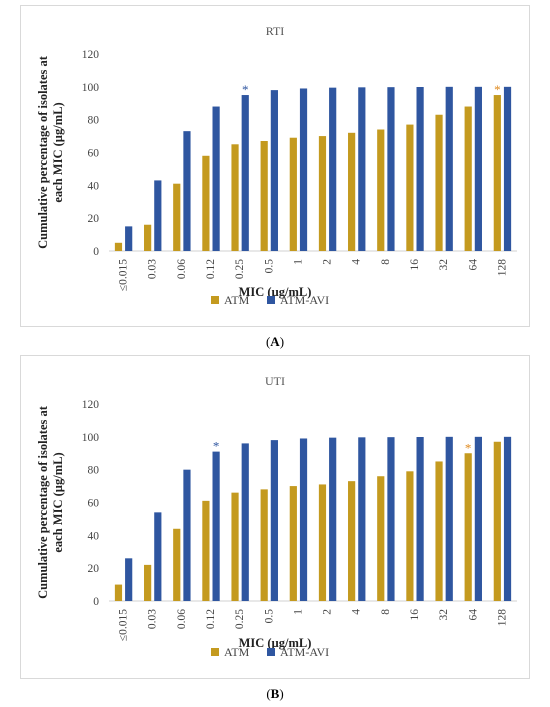 This screenshot has width=550, height=707. Describe the element at coordinates (275, 31) in the screenshot. I see `chart-title: RTI` at that location.